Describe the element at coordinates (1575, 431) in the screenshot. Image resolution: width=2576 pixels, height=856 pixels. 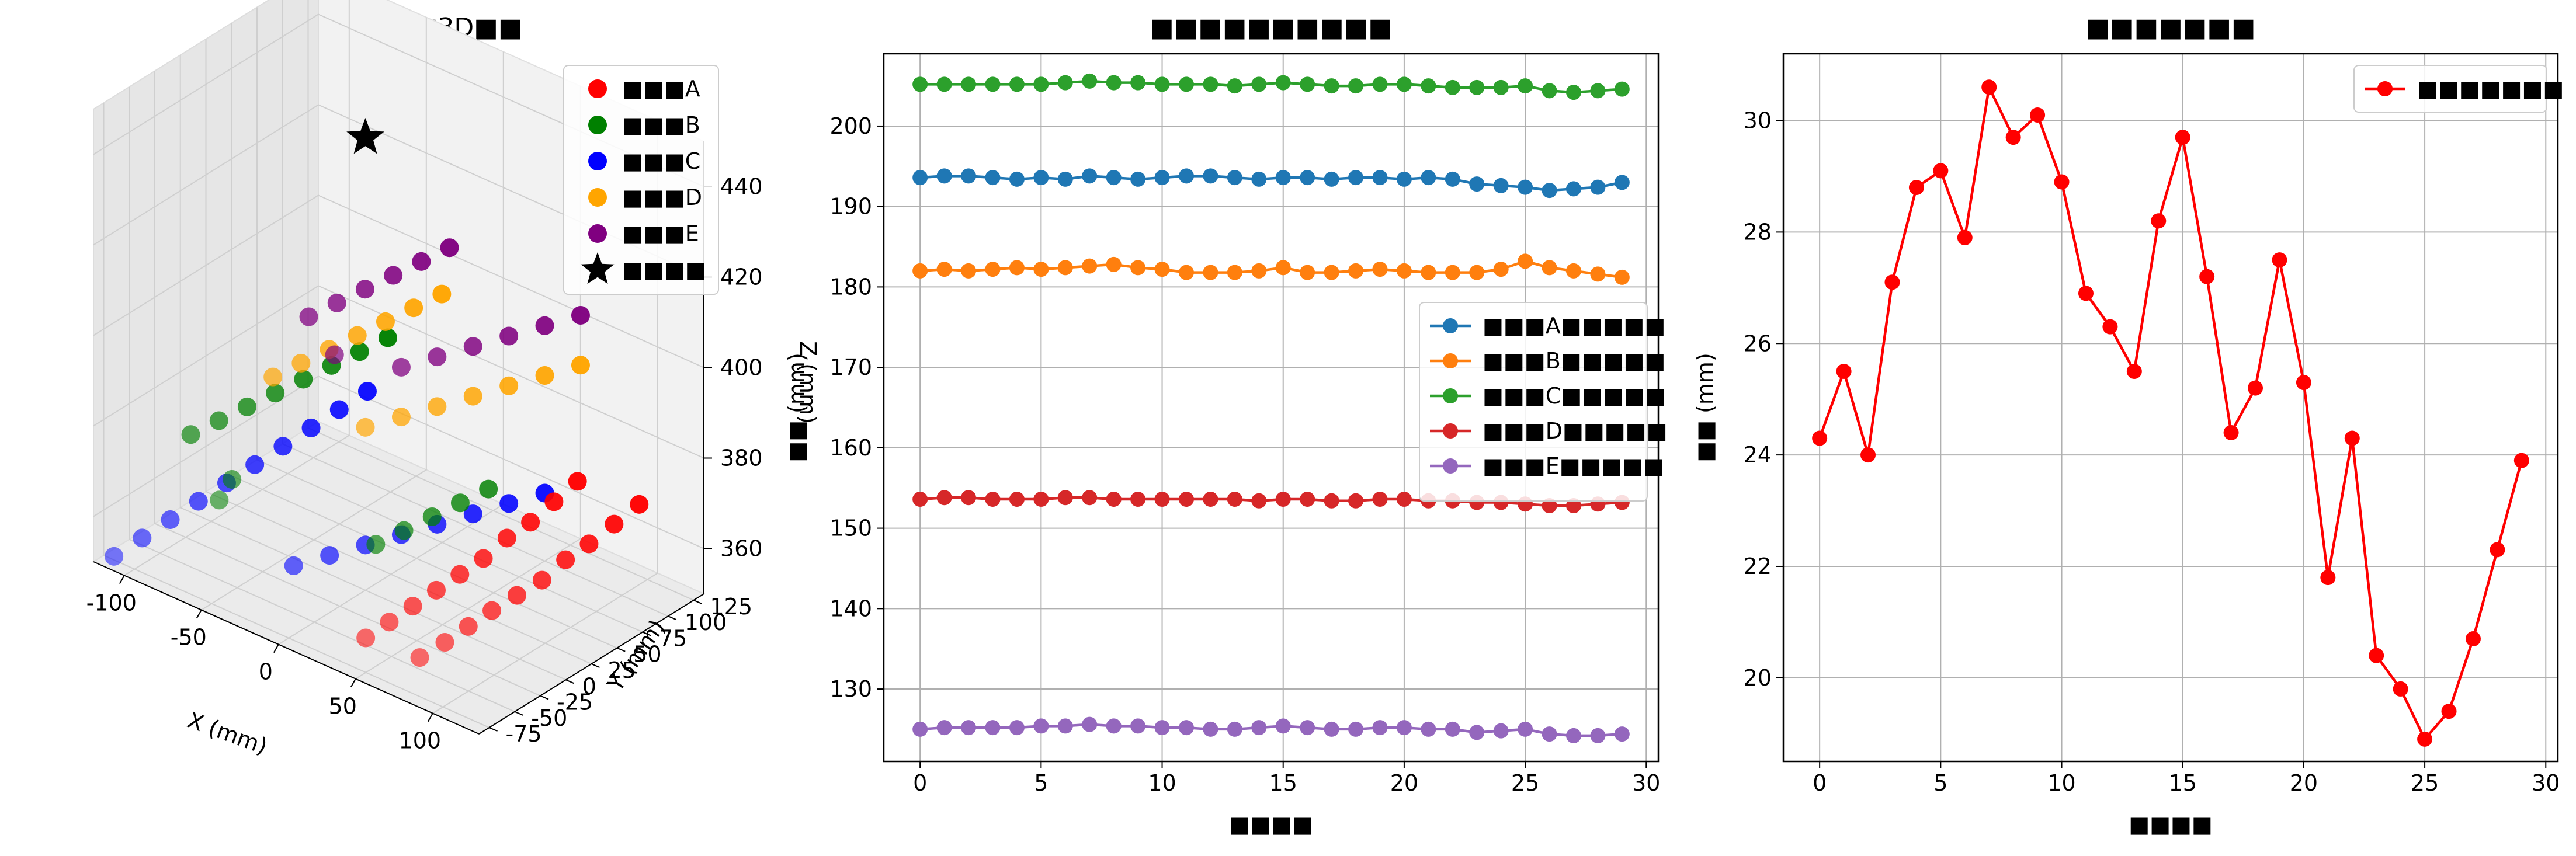
I see `chart2-legend-label: ■■■D■■■■■` at that location.